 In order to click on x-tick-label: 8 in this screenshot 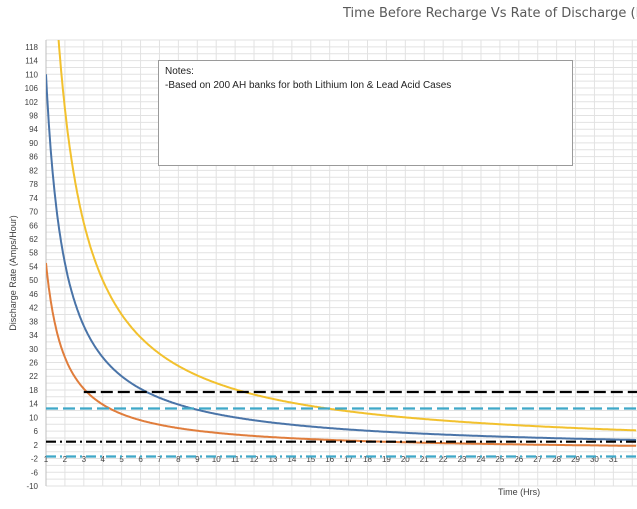, I will do `click(178, 459)`.